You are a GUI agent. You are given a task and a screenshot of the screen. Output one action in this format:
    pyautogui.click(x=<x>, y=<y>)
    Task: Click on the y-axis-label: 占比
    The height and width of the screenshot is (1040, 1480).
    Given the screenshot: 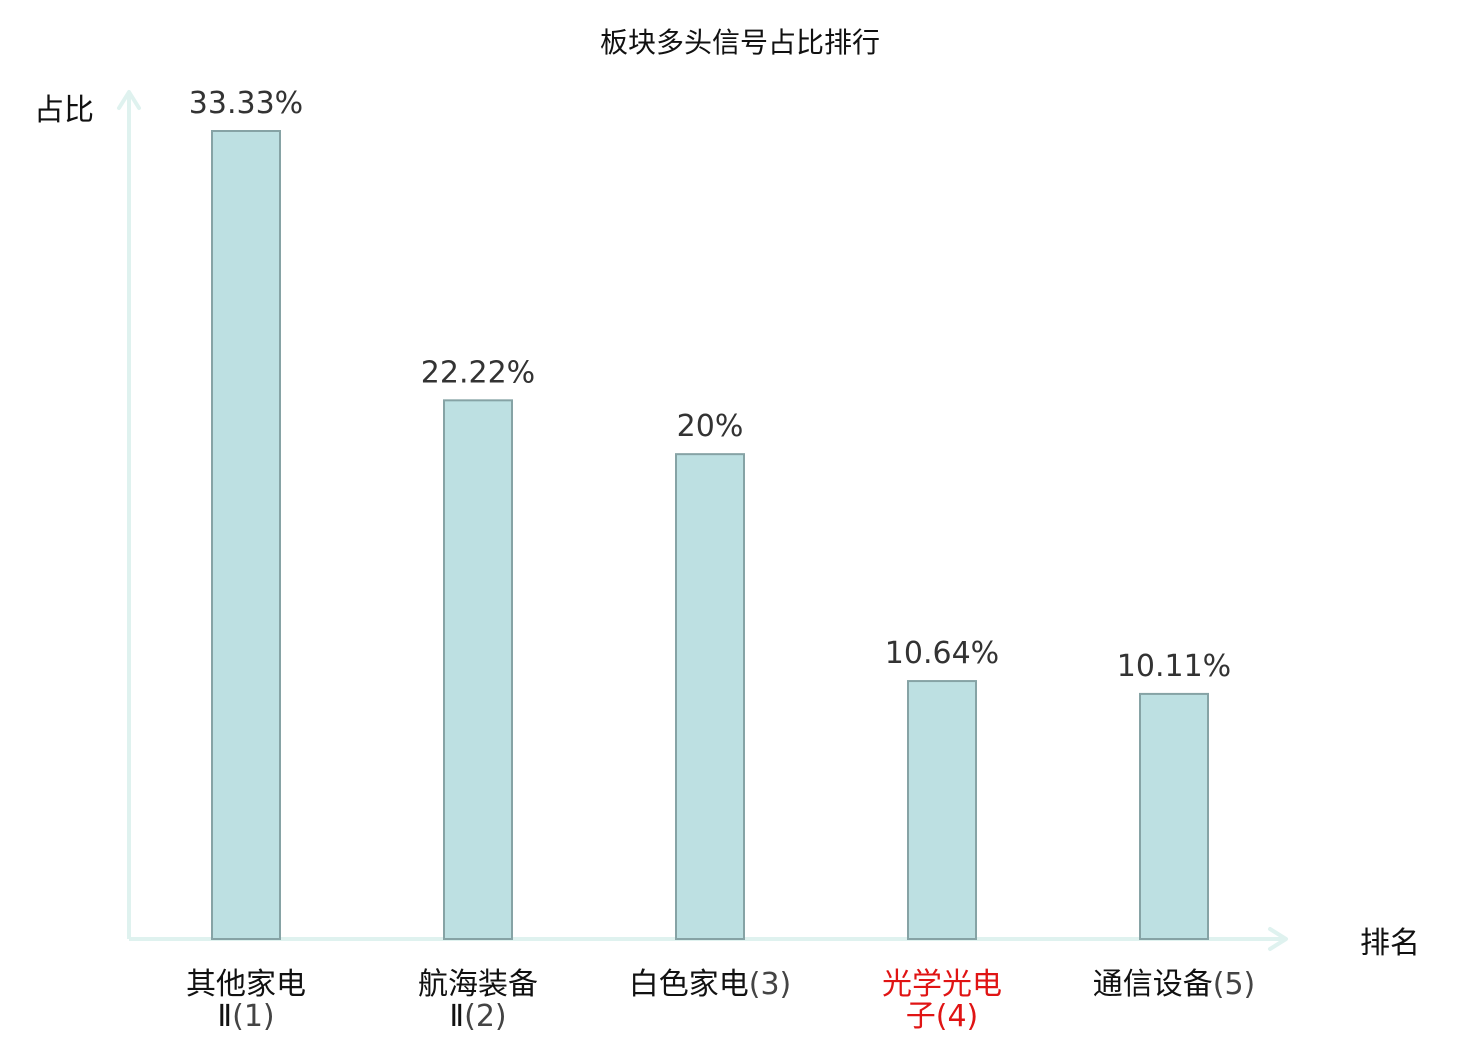 What is the action you would take?
    pyautogui.click(x=64, y=110)
    